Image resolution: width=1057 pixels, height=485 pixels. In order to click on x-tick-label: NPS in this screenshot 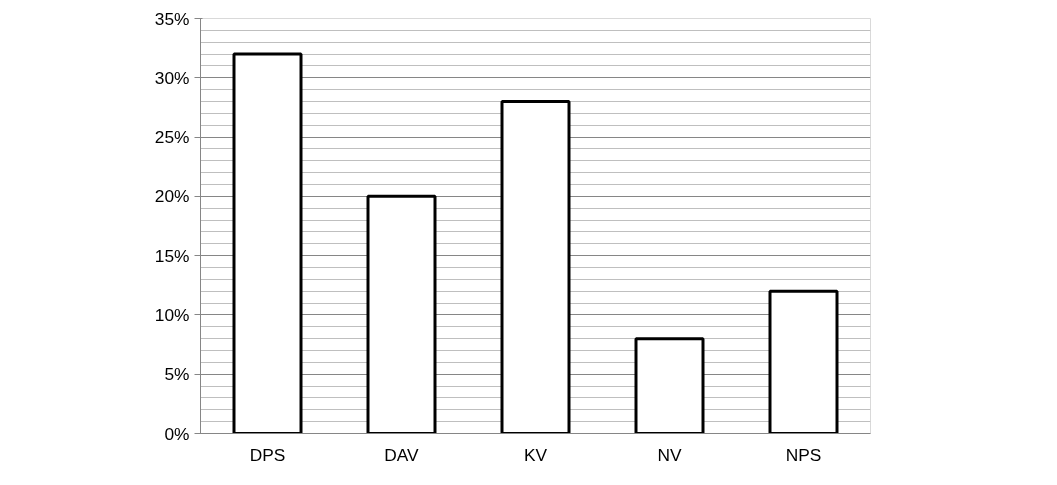, I will do `click(803, 454)`.